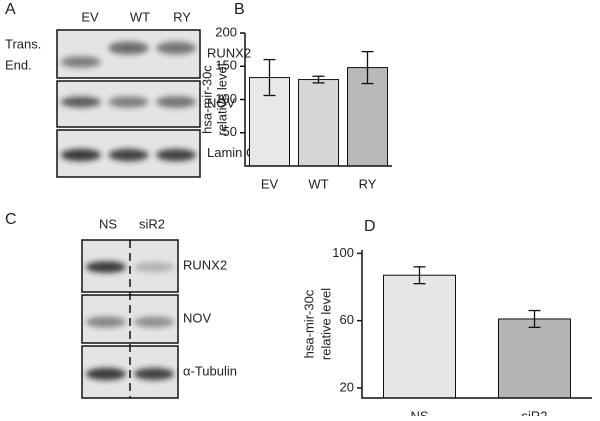  I want to click on panel-label: B, so click(239, 9).